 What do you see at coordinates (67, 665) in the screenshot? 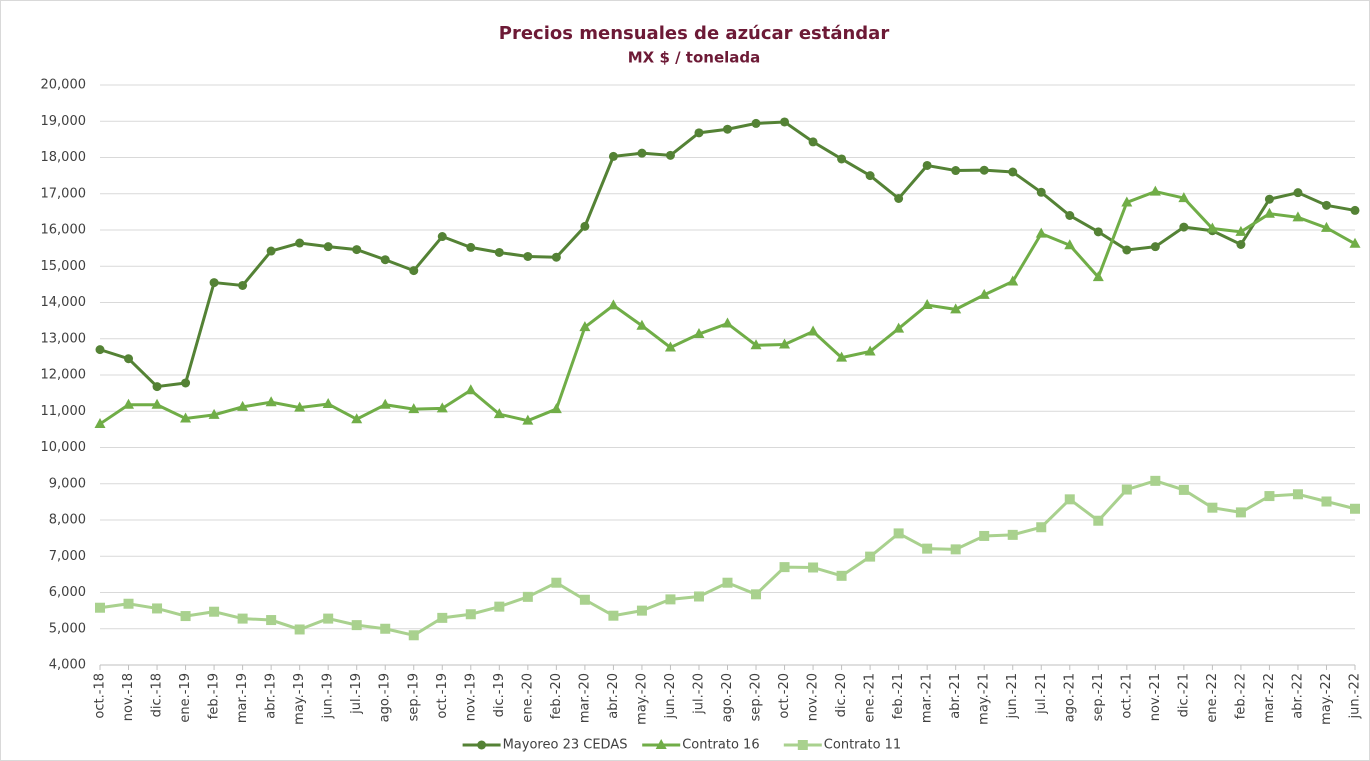
I see `y-tick-label: 4,000` at bounding box center [67, 665].